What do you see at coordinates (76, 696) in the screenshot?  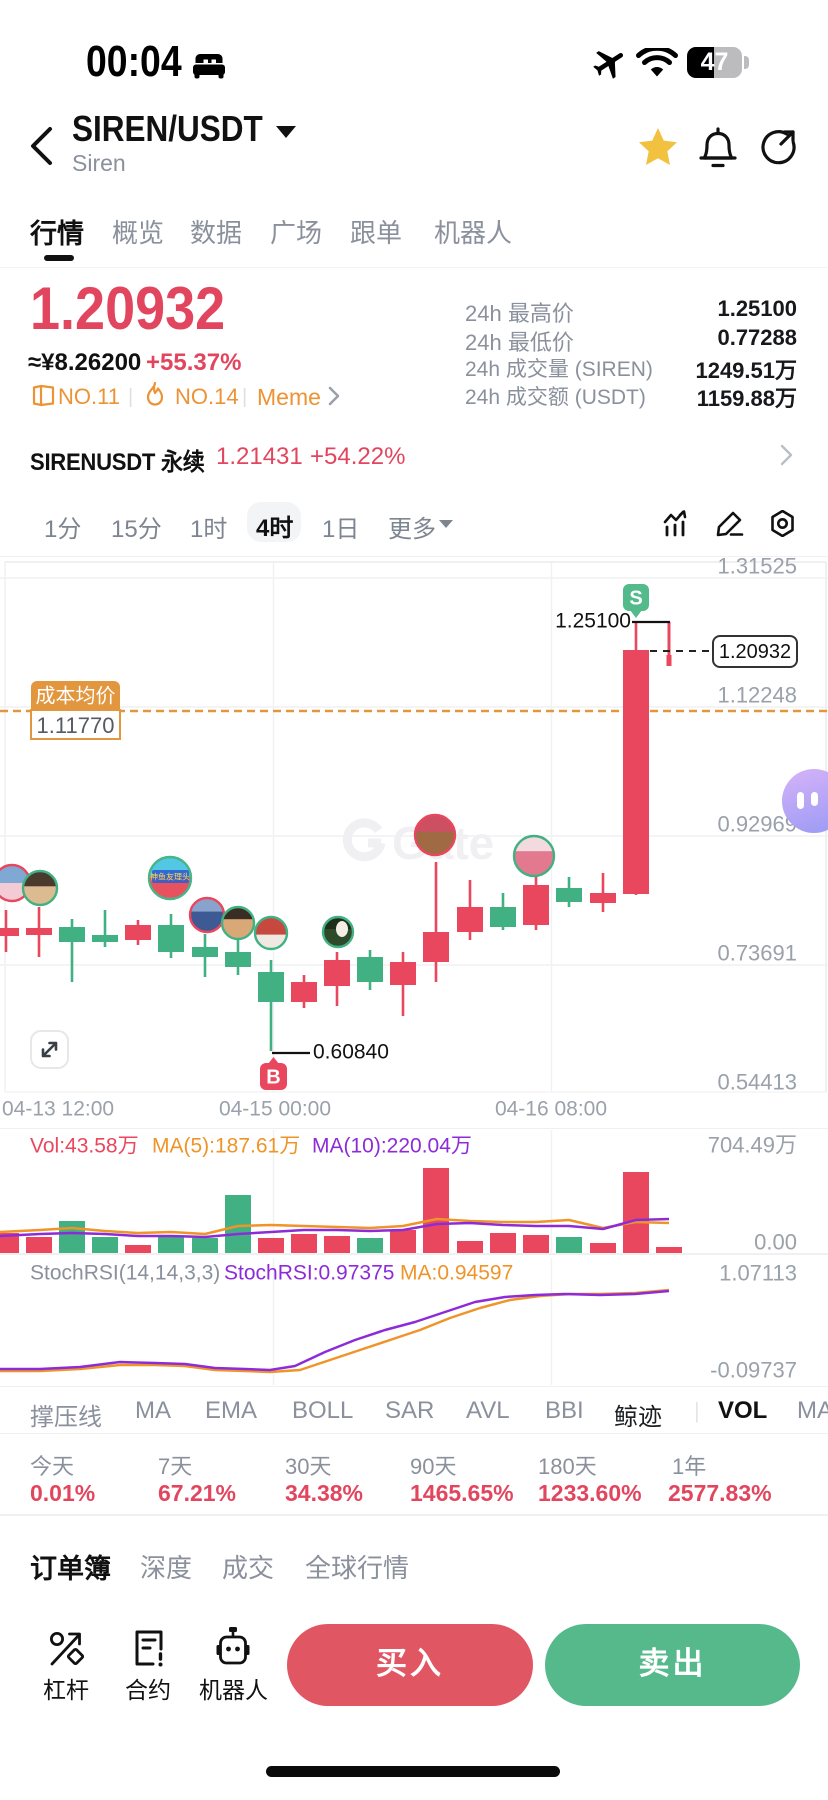 I see `svg-text: 成本均价` at bounding box center [76, 696].